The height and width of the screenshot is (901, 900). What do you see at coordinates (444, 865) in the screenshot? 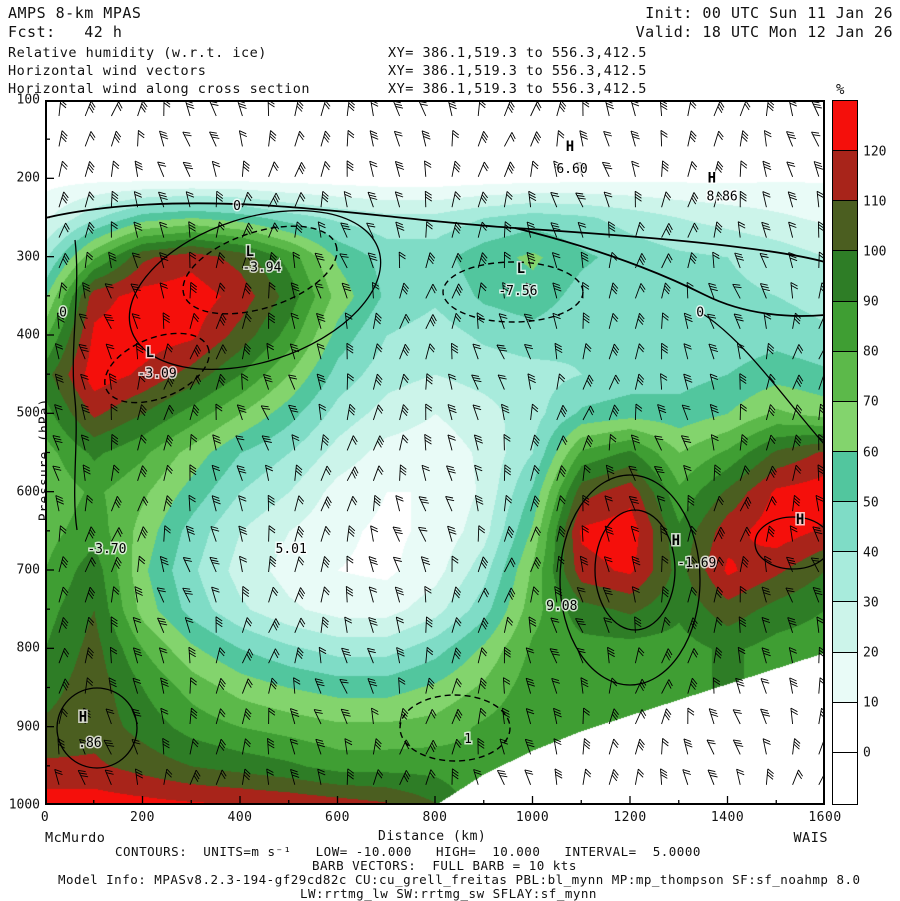
I see `barb-info-line: BARB VECTORS: FULL BARB = 10 kts` at bounding box center [444, 865].